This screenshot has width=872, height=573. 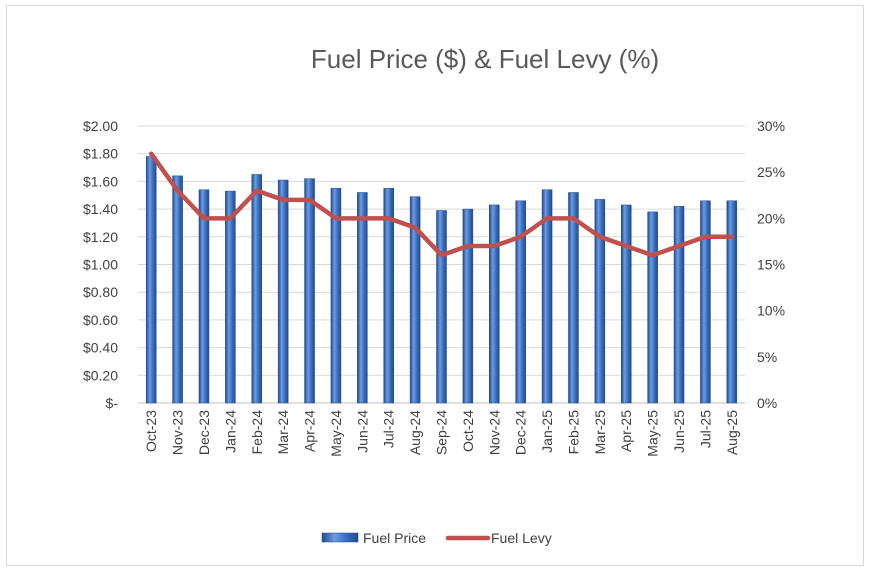 I want to click on right-axis-tick-label: 30%, so click(x=771, y=126).